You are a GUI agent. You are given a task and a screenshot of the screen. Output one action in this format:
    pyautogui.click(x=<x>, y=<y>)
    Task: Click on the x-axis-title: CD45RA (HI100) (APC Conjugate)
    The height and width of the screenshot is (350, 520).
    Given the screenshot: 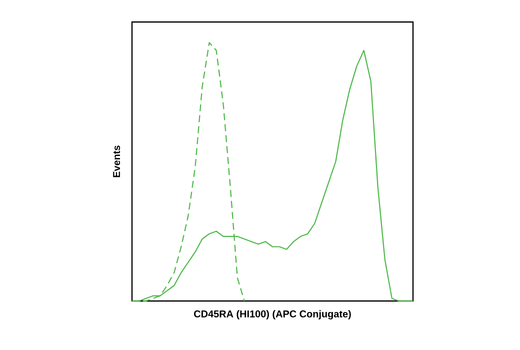 What is the action you would take?
    pyautogui.click(x=272, y=315)
    